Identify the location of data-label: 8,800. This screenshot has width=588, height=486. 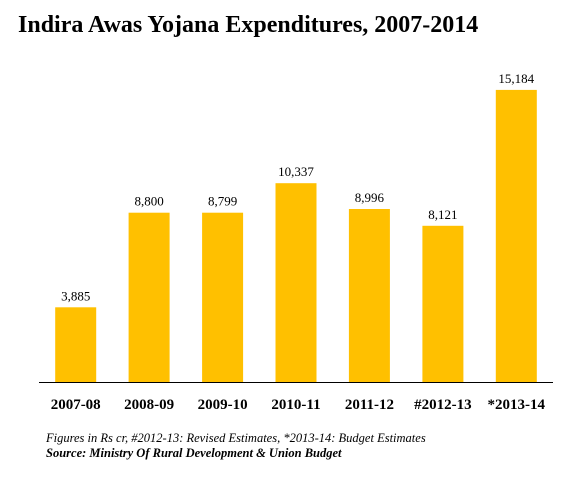
(148, 201).